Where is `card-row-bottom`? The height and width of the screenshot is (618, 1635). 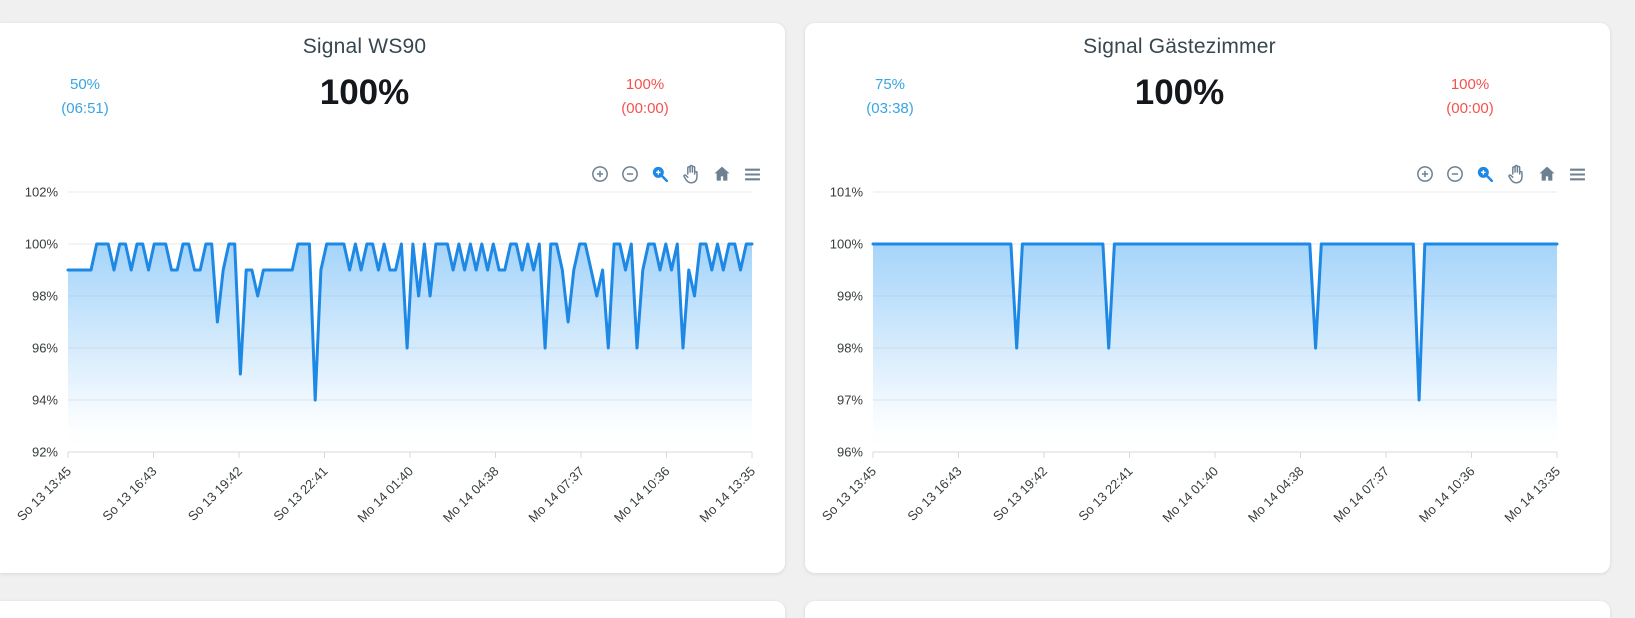
card-row-bottom is located at coordinates (817, 609).